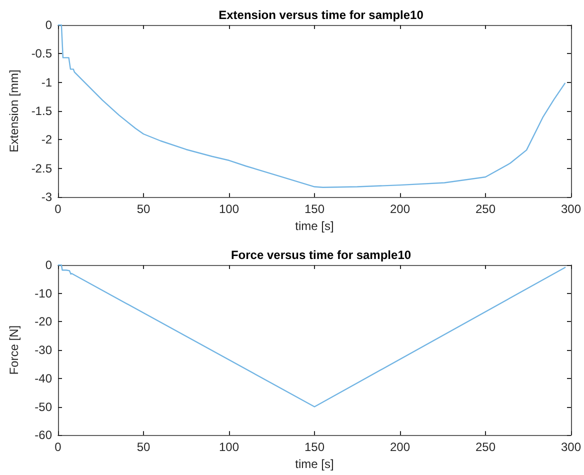  I want to click on y-tick-label: -3, so click(46, 197).